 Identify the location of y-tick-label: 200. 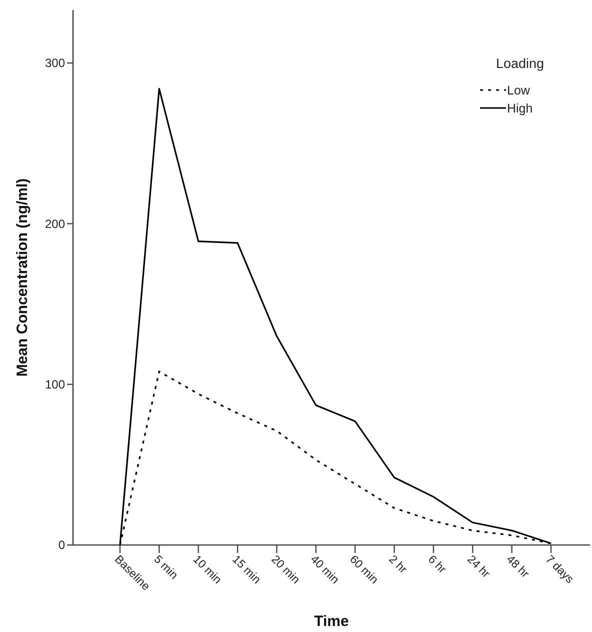
(55, 223).